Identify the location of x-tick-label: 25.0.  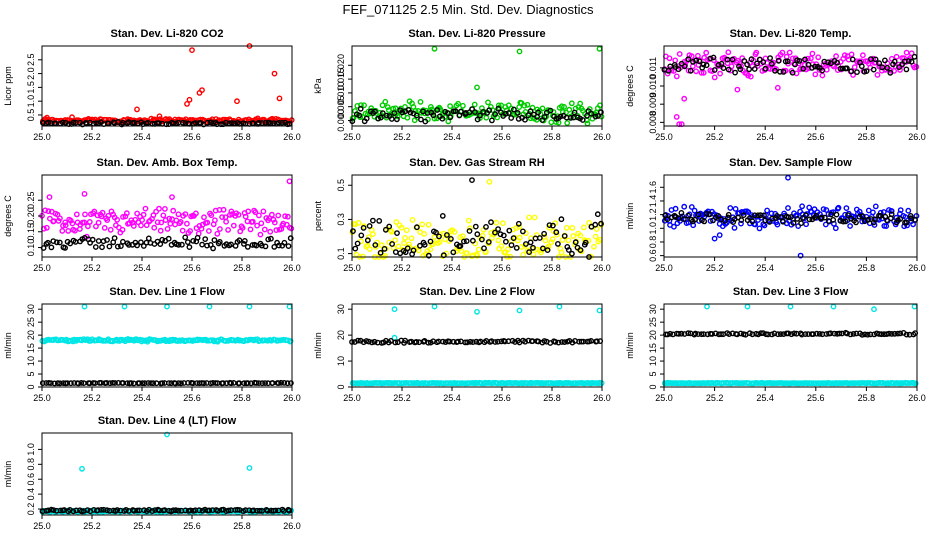
(664, 137).